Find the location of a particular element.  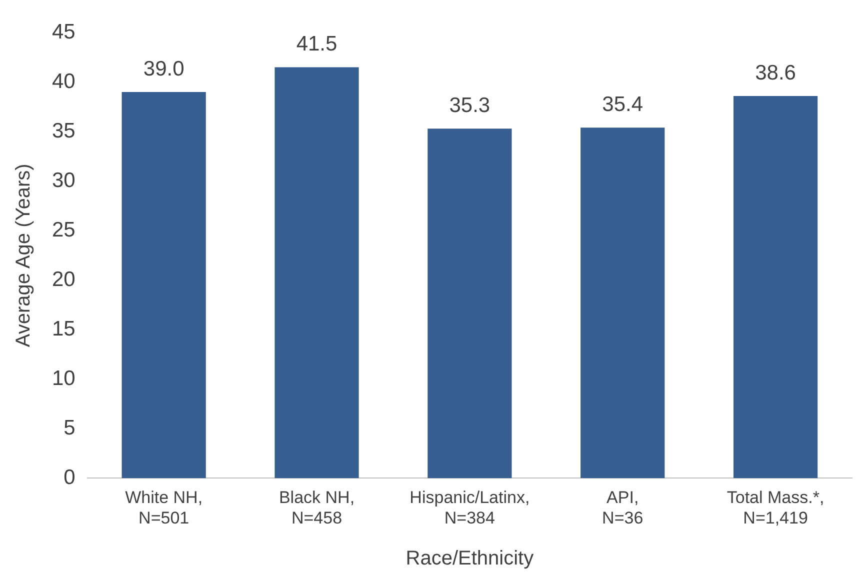

data-label: 35.4 is located at coordinates (623, 104).